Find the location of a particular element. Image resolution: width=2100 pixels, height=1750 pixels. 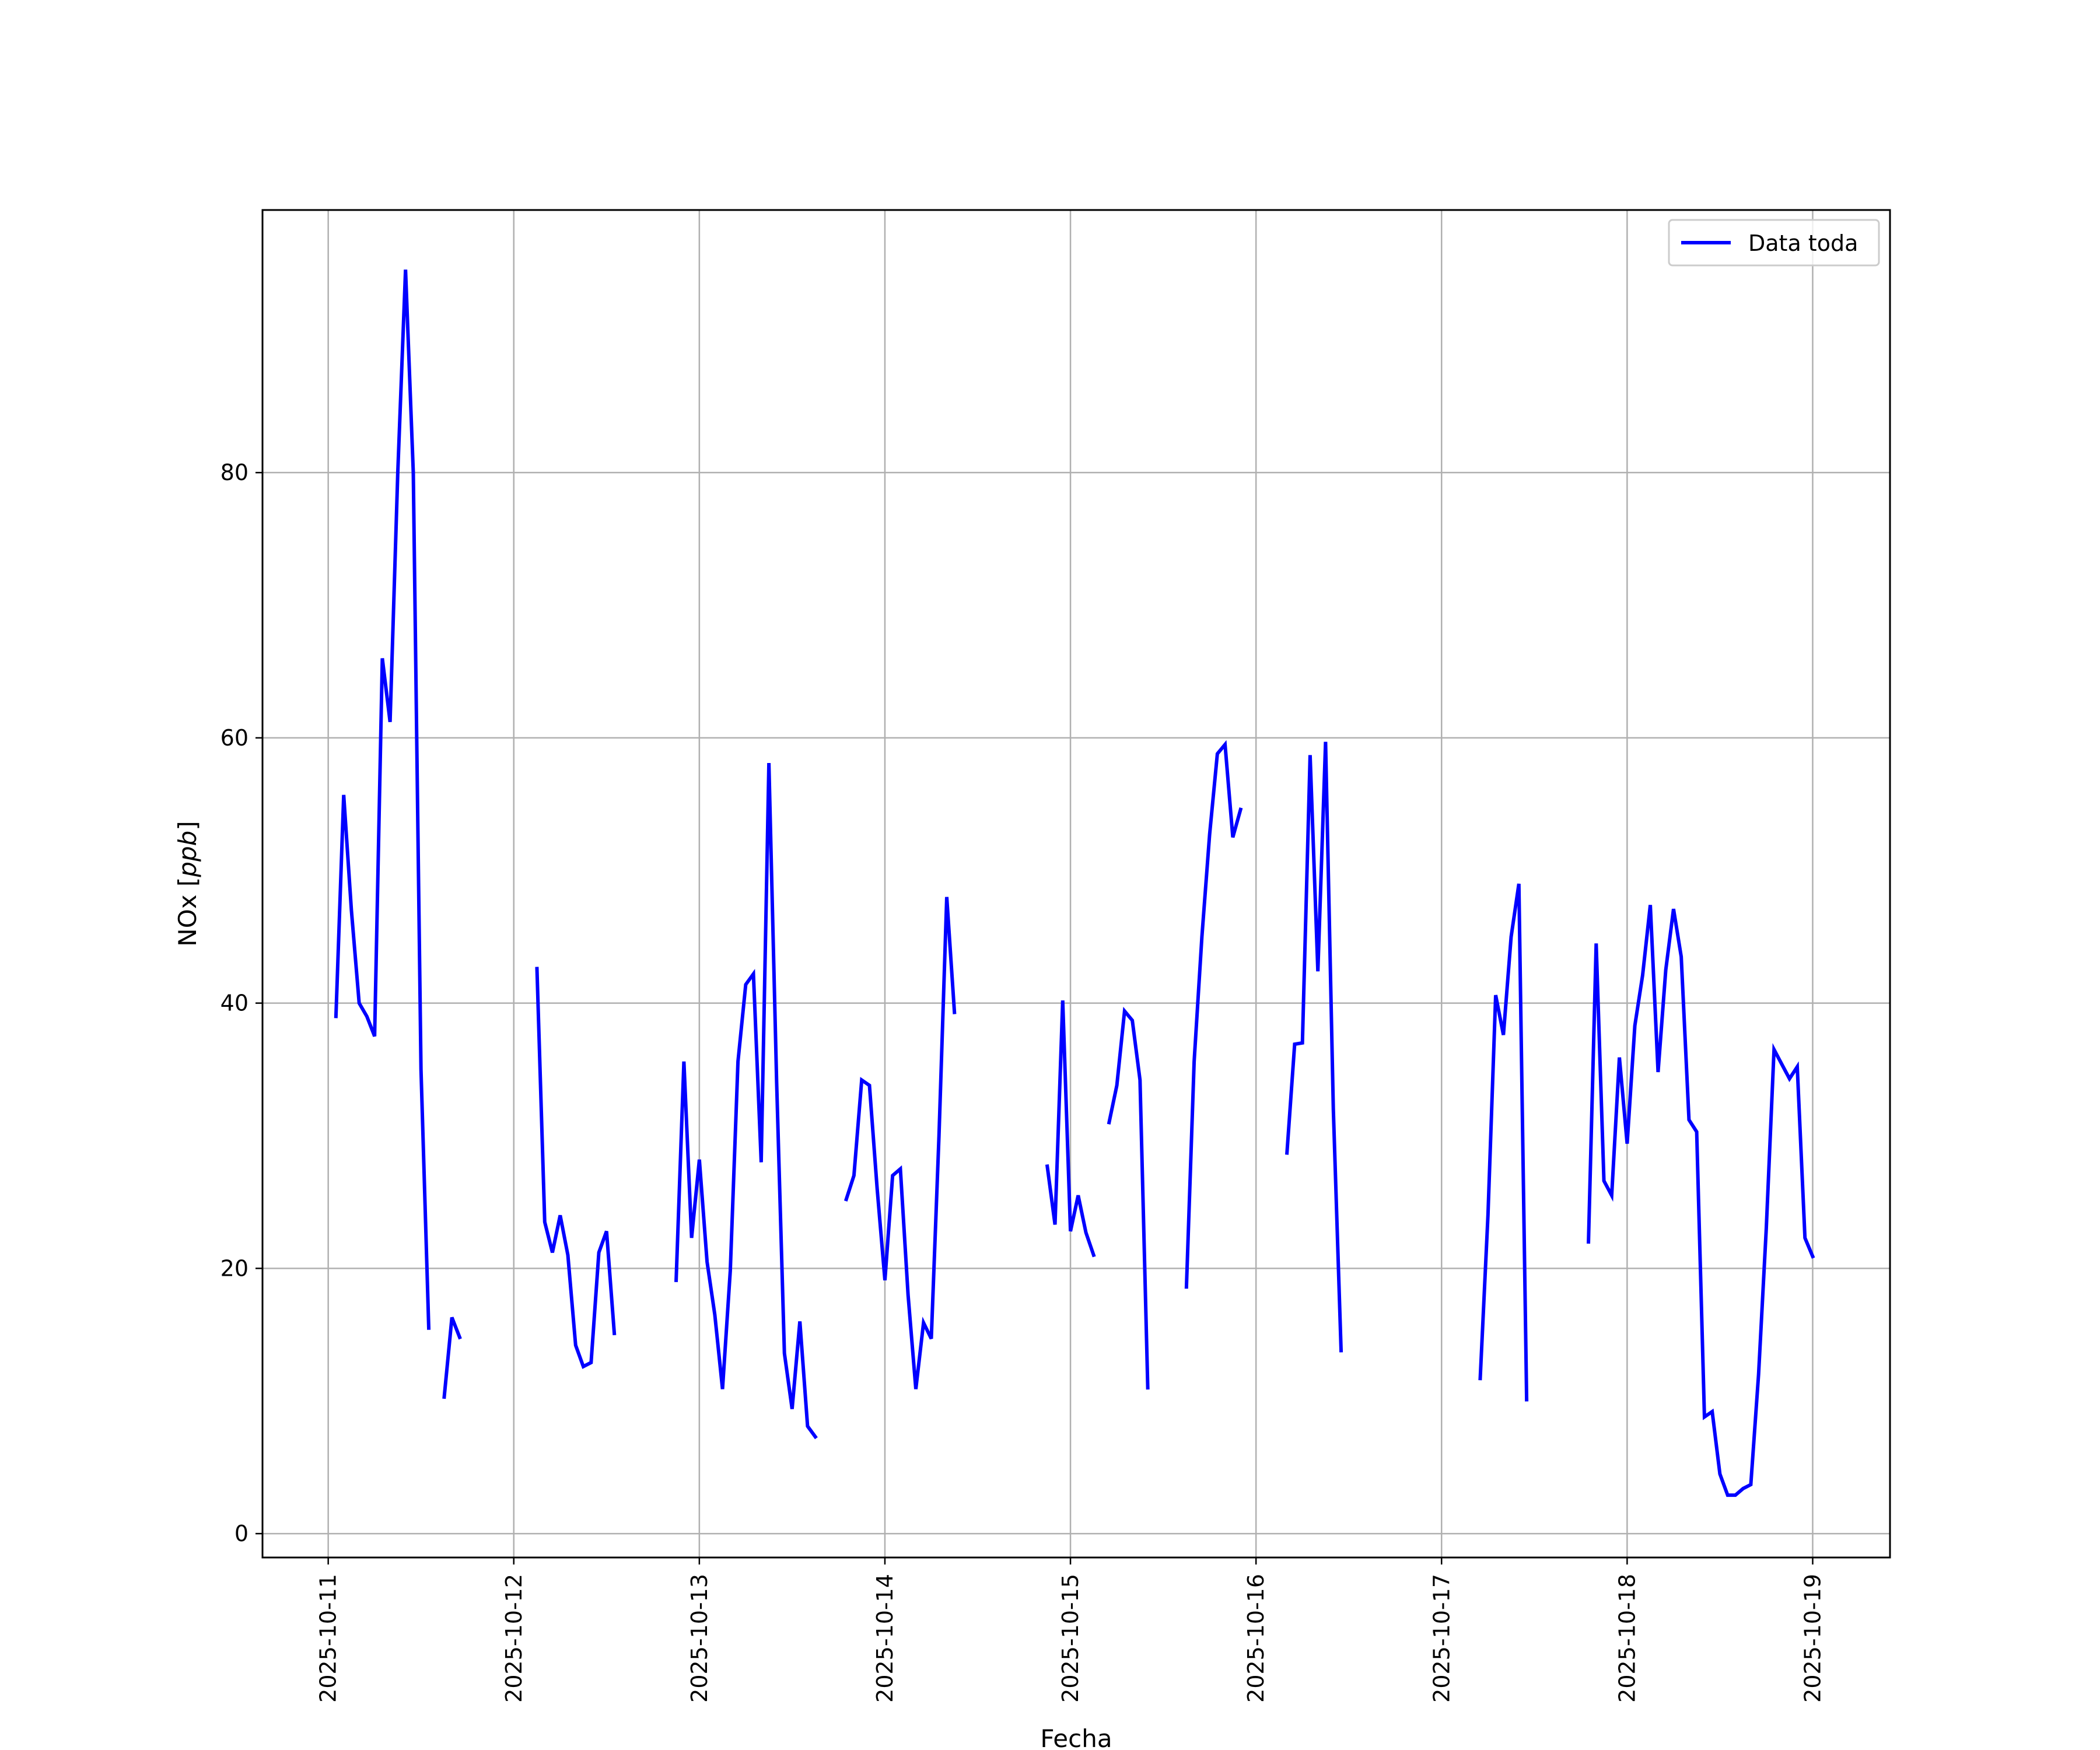

x-tick-label: 2025-10-12 is located at coordinates (514, 1638).